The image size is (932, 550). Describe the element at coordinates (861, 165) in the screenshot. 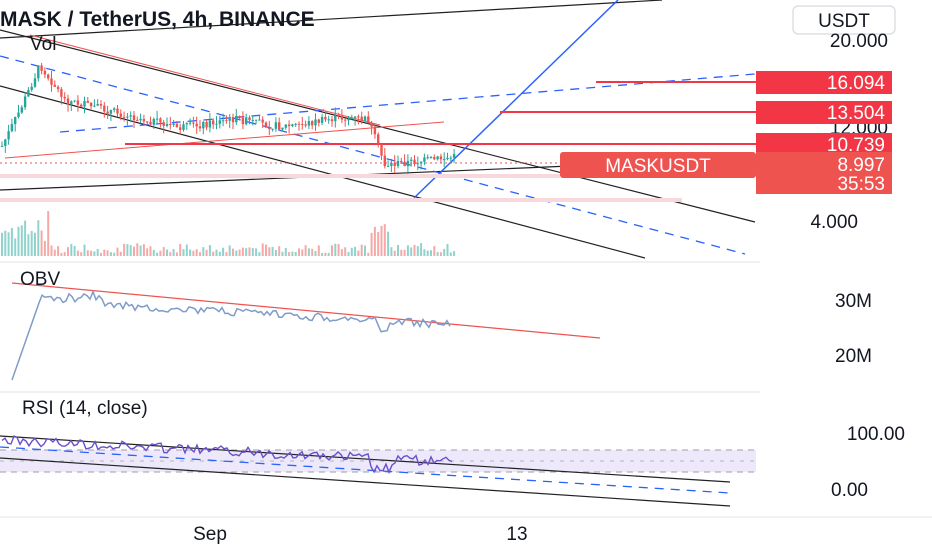

I see `last-price-text: 8.997` at that location.